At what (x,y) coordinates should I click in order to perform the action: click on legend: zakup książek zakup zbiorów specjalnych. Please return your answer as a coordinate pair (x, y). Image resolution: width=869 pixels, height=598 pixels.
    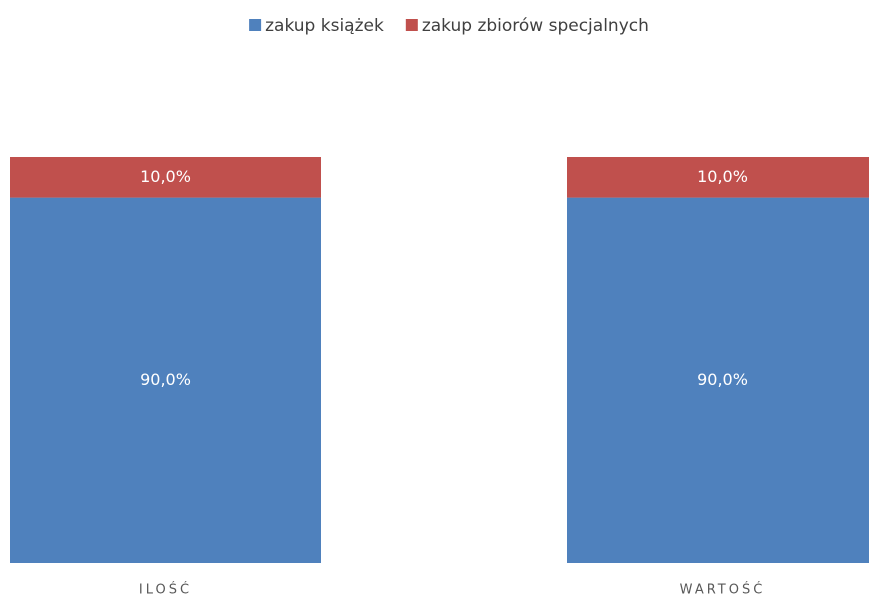
    Looking at the image, I should click on (449, 26).